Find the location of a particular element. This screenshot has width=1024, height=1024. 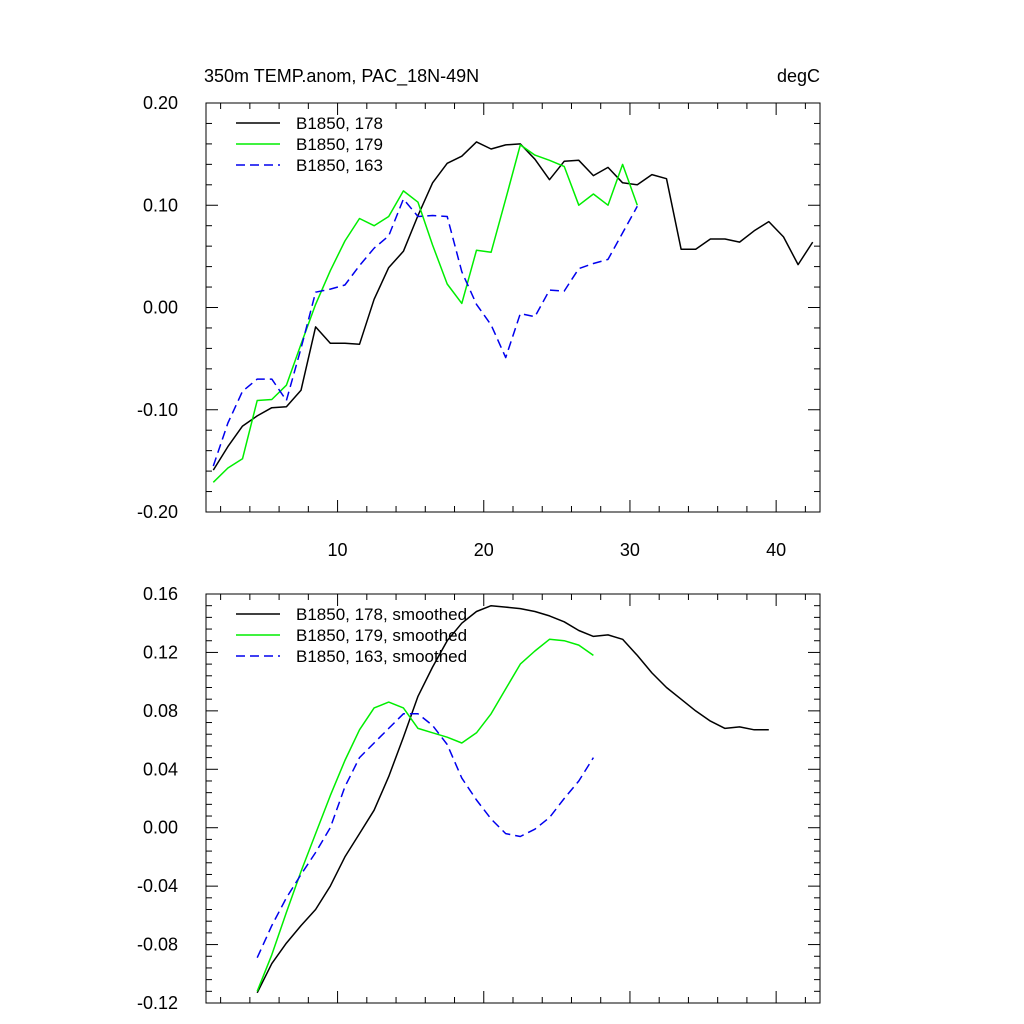

x-tick-label: 20 is located at coordinates (484, 550).